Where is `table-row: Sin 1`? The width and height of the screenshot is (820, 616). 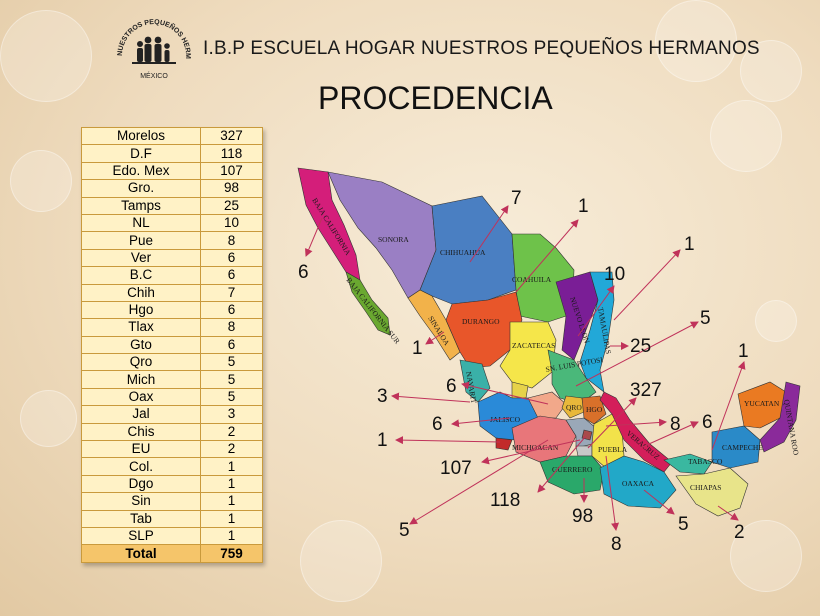 table-row: Sin 1 is located at coordinates (172, 501).